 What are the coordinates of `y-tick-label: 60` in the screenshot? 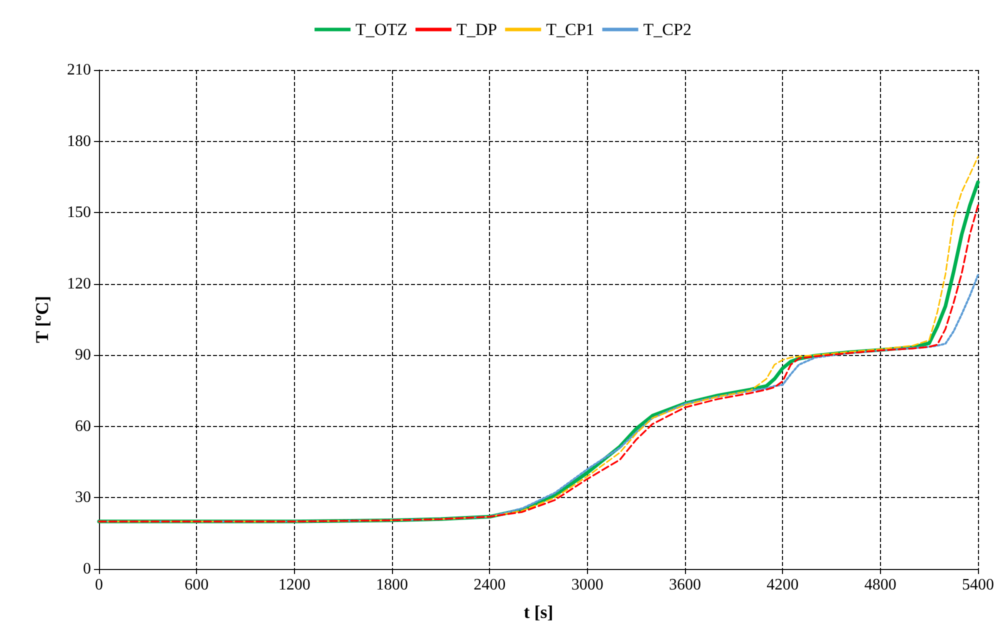 It's located at (83, 426).